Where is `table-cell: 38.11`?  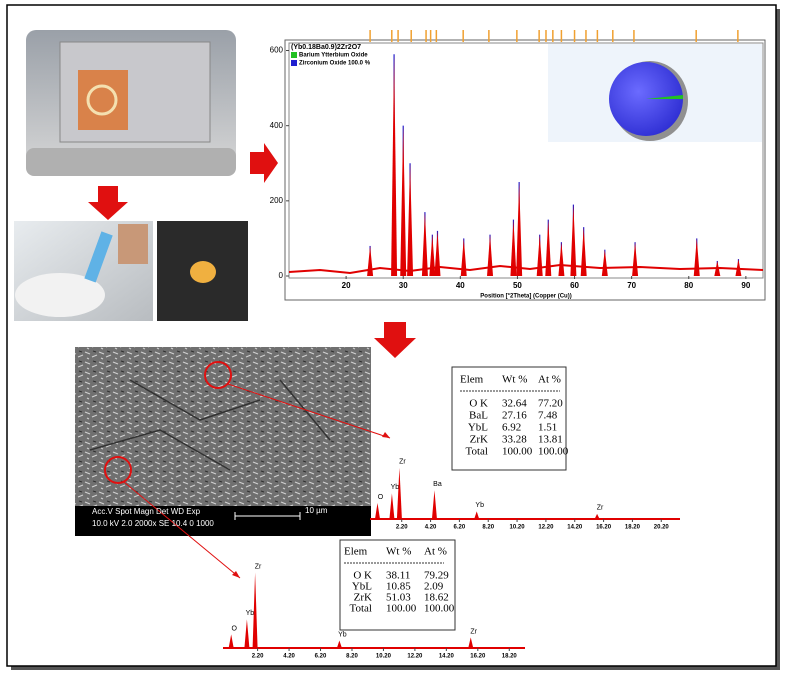 table-cell: 38.11 is located at coordinates (398, 576).